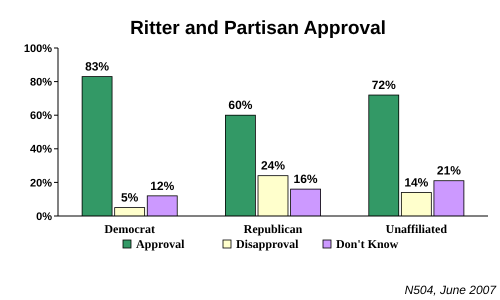  What do you see at coordinates (416, 182) in the screenshot?
I see `data-label: 14%` at bounding box center [416, 182].